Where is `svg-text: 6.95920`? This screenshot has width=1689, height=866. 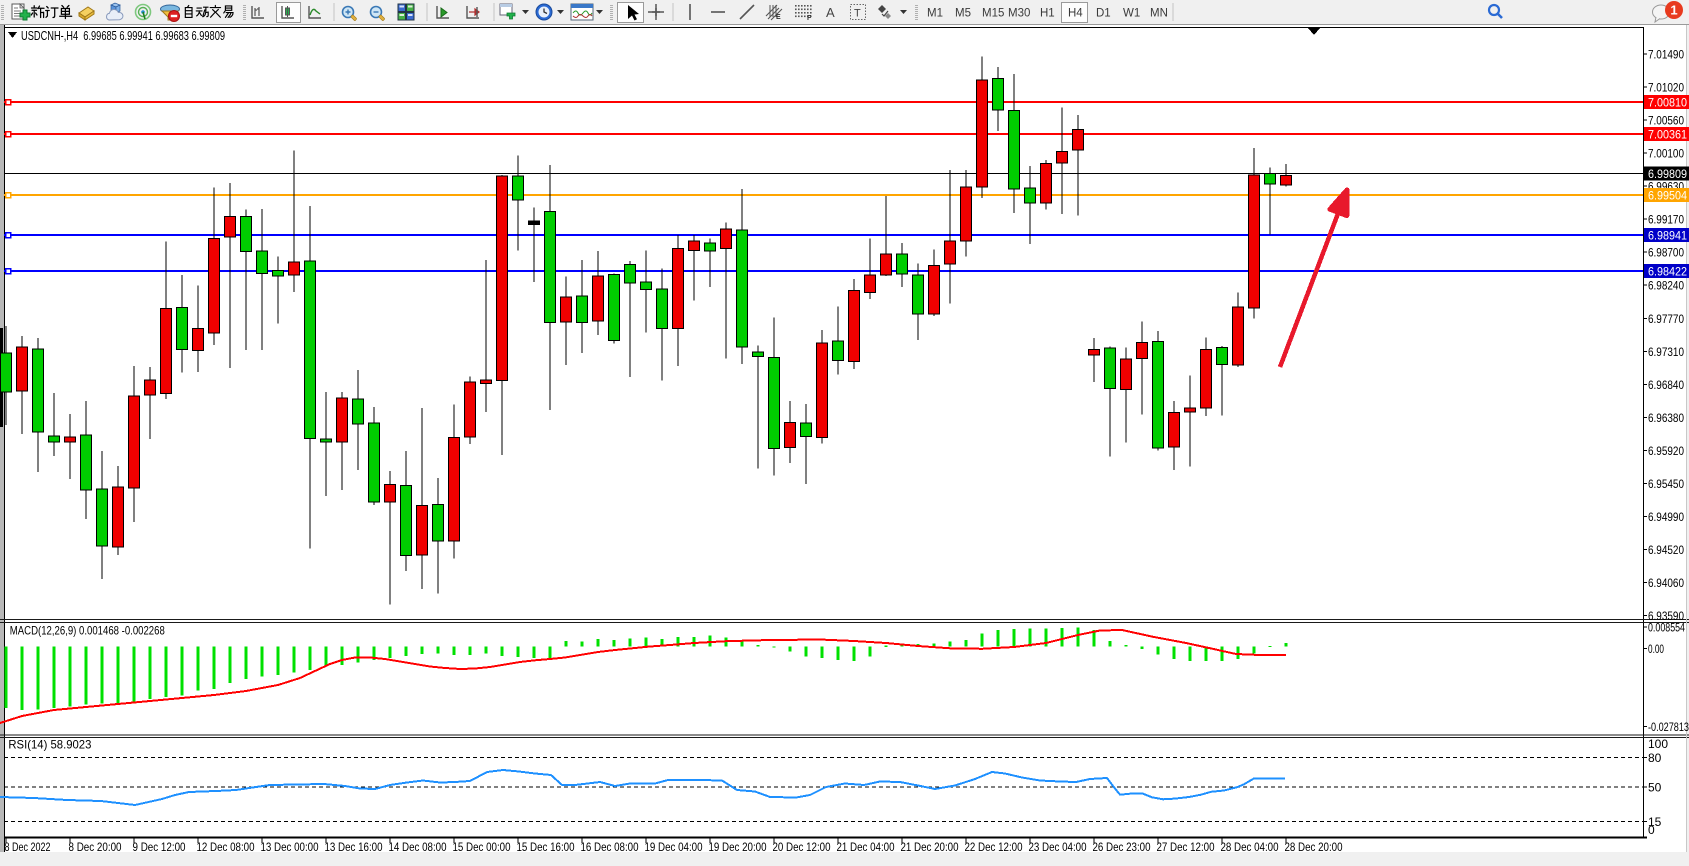
svg-text: 6.95920 is located at coordinates (1666, 451).